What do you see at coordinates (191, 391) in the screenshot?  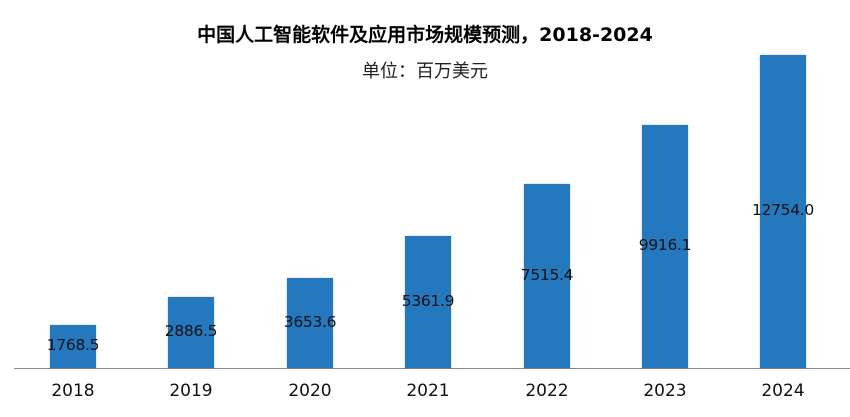 I see `x-tick-2019: 2019` at bounding box center [191, 391].